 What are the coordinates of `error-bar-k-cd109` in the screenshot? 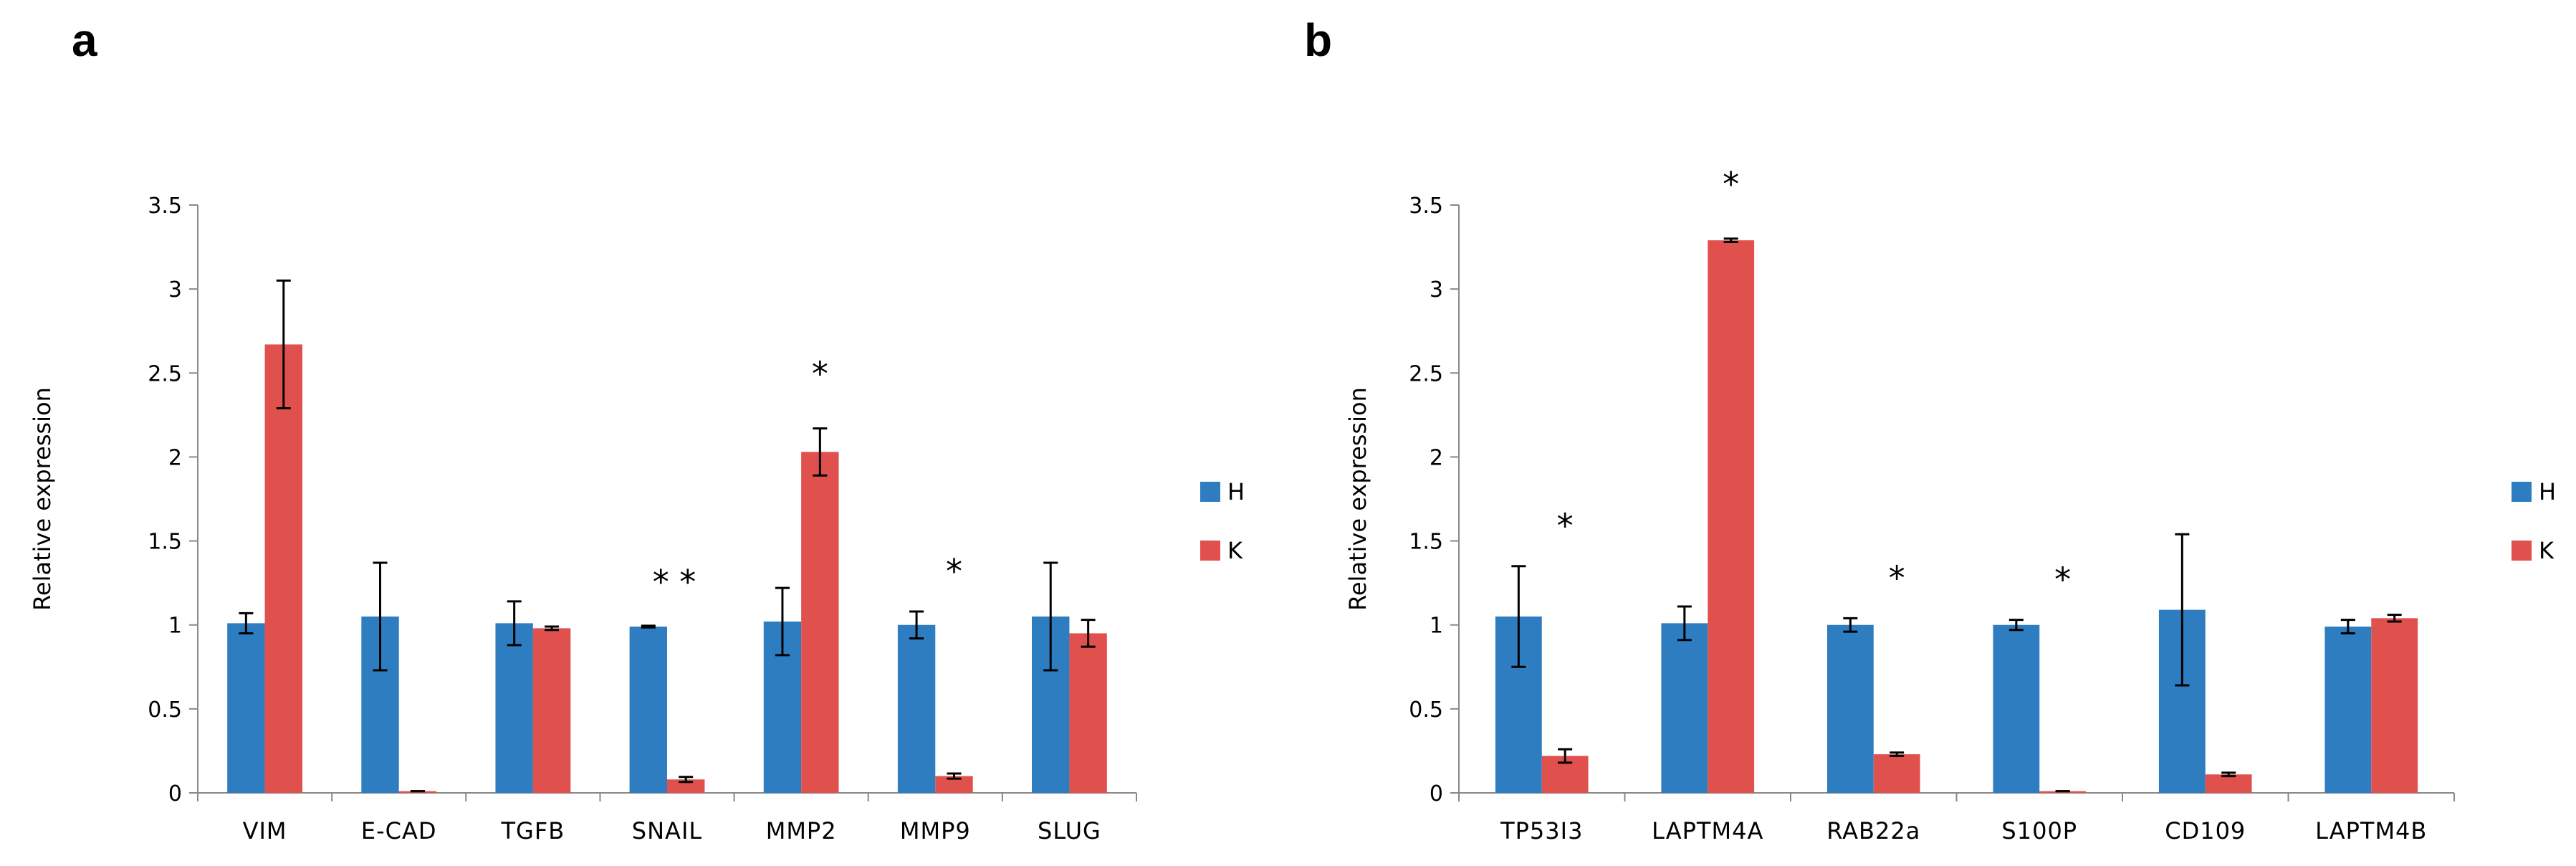 It's located at (2228, 775).